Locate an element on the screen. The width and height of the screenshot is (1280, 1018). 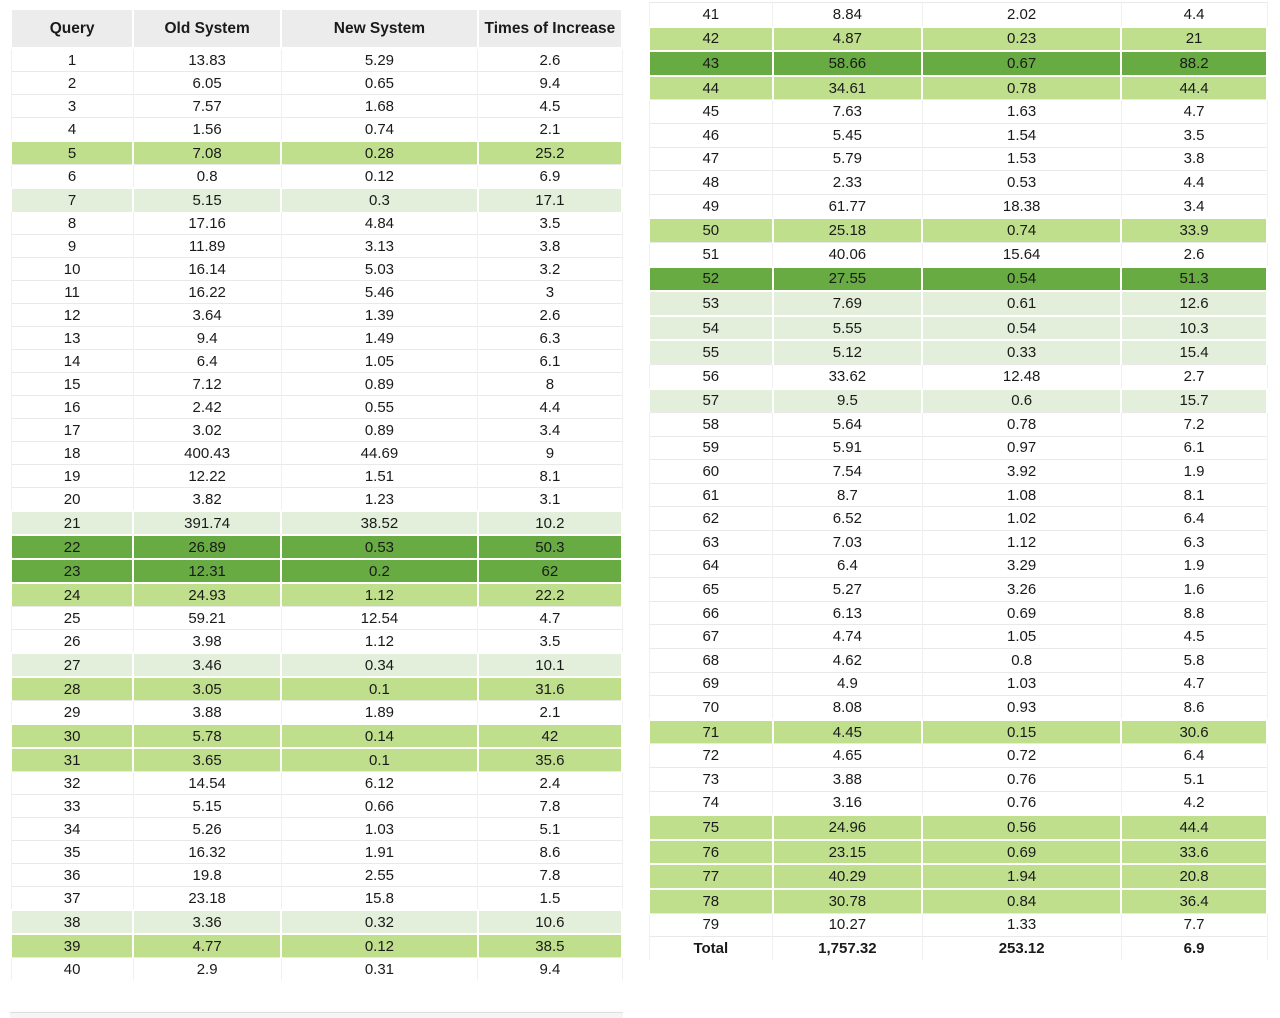
table-row: 43 58.66 0.67 88.2 is located at coordinates (958, 63).